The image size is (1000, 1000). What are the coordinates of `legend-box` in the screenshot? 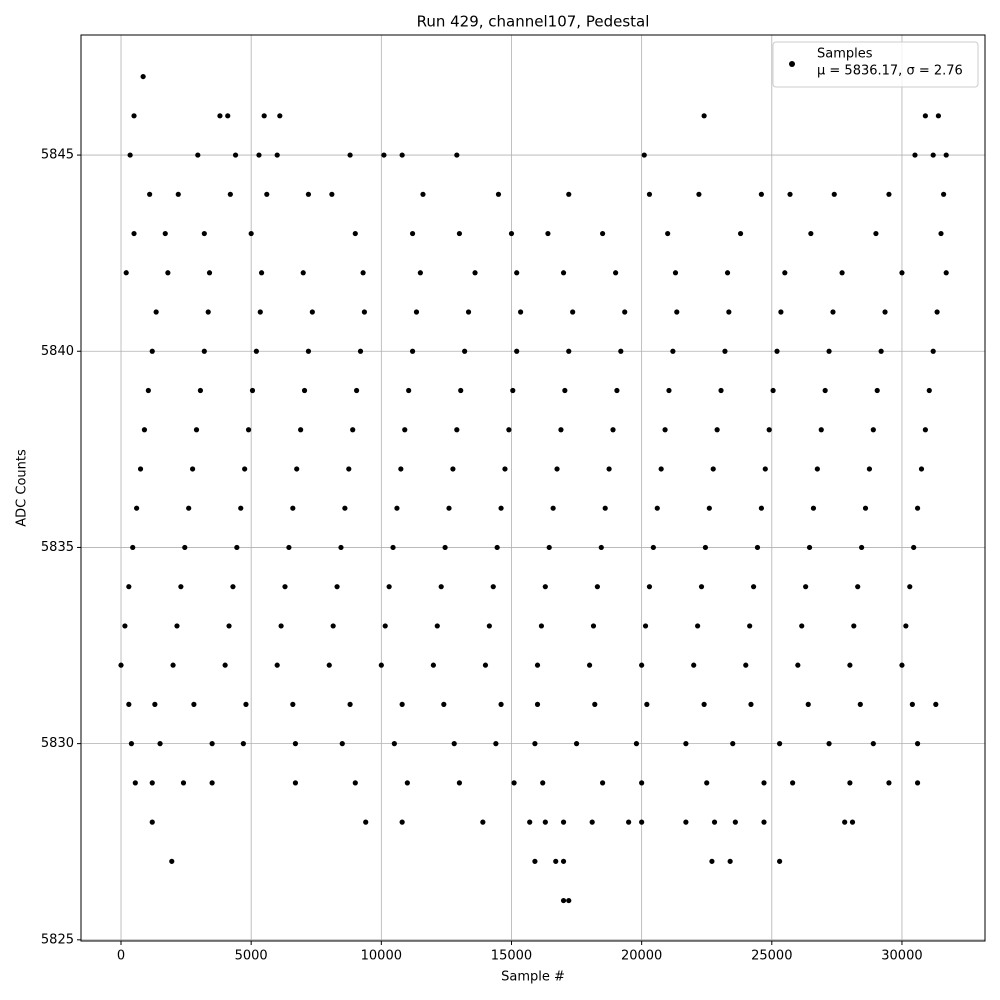 It's located at (875, 64).